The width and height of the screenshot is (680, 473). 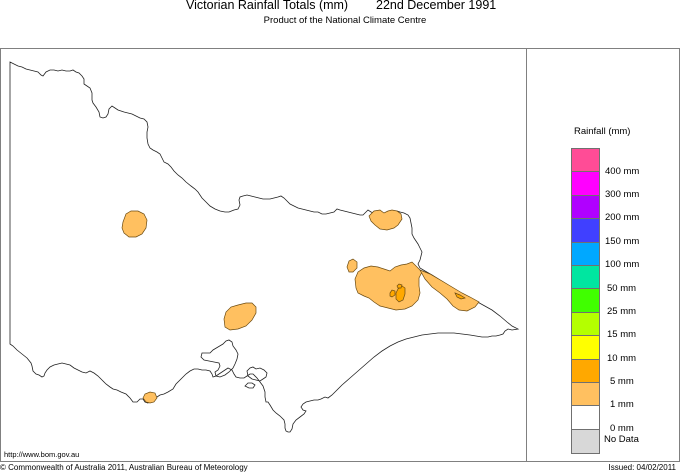 I want to click on legend-label-10: 10 mm, so click(x=622, y=358).